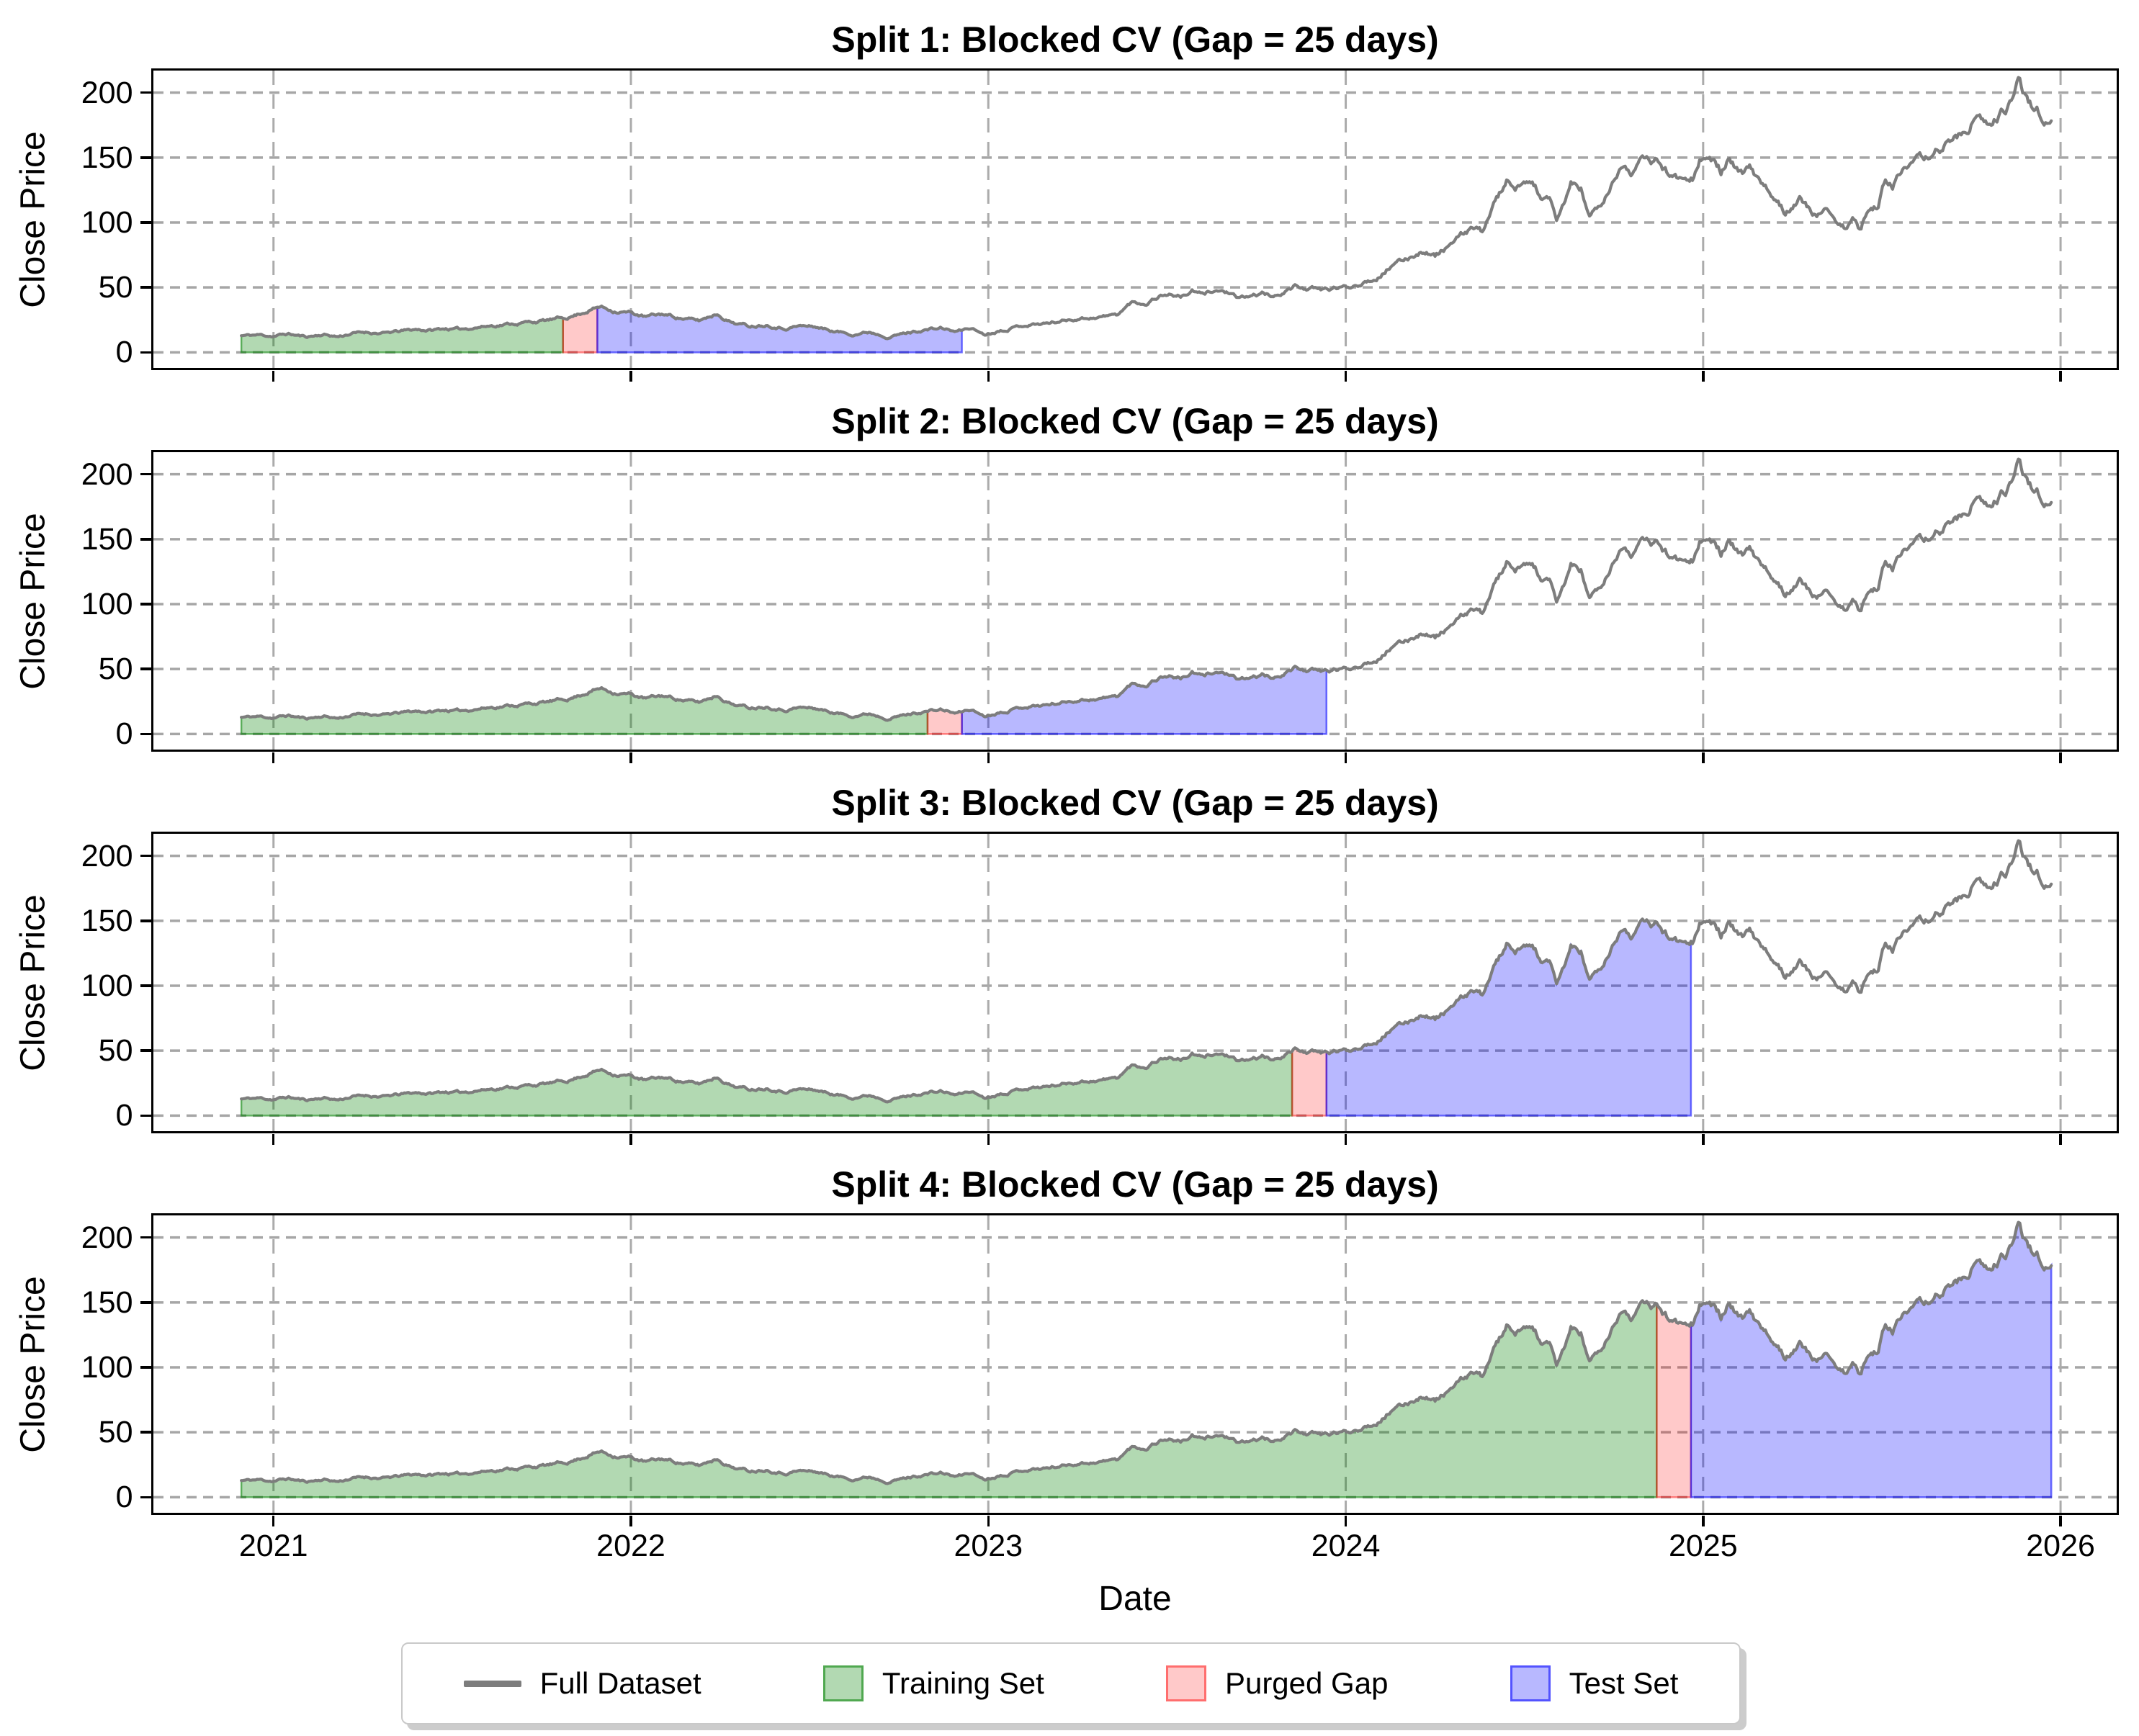 The image size is (2139, 1736). I want to click on x-axis-label: Date, so click(1135, 1599).